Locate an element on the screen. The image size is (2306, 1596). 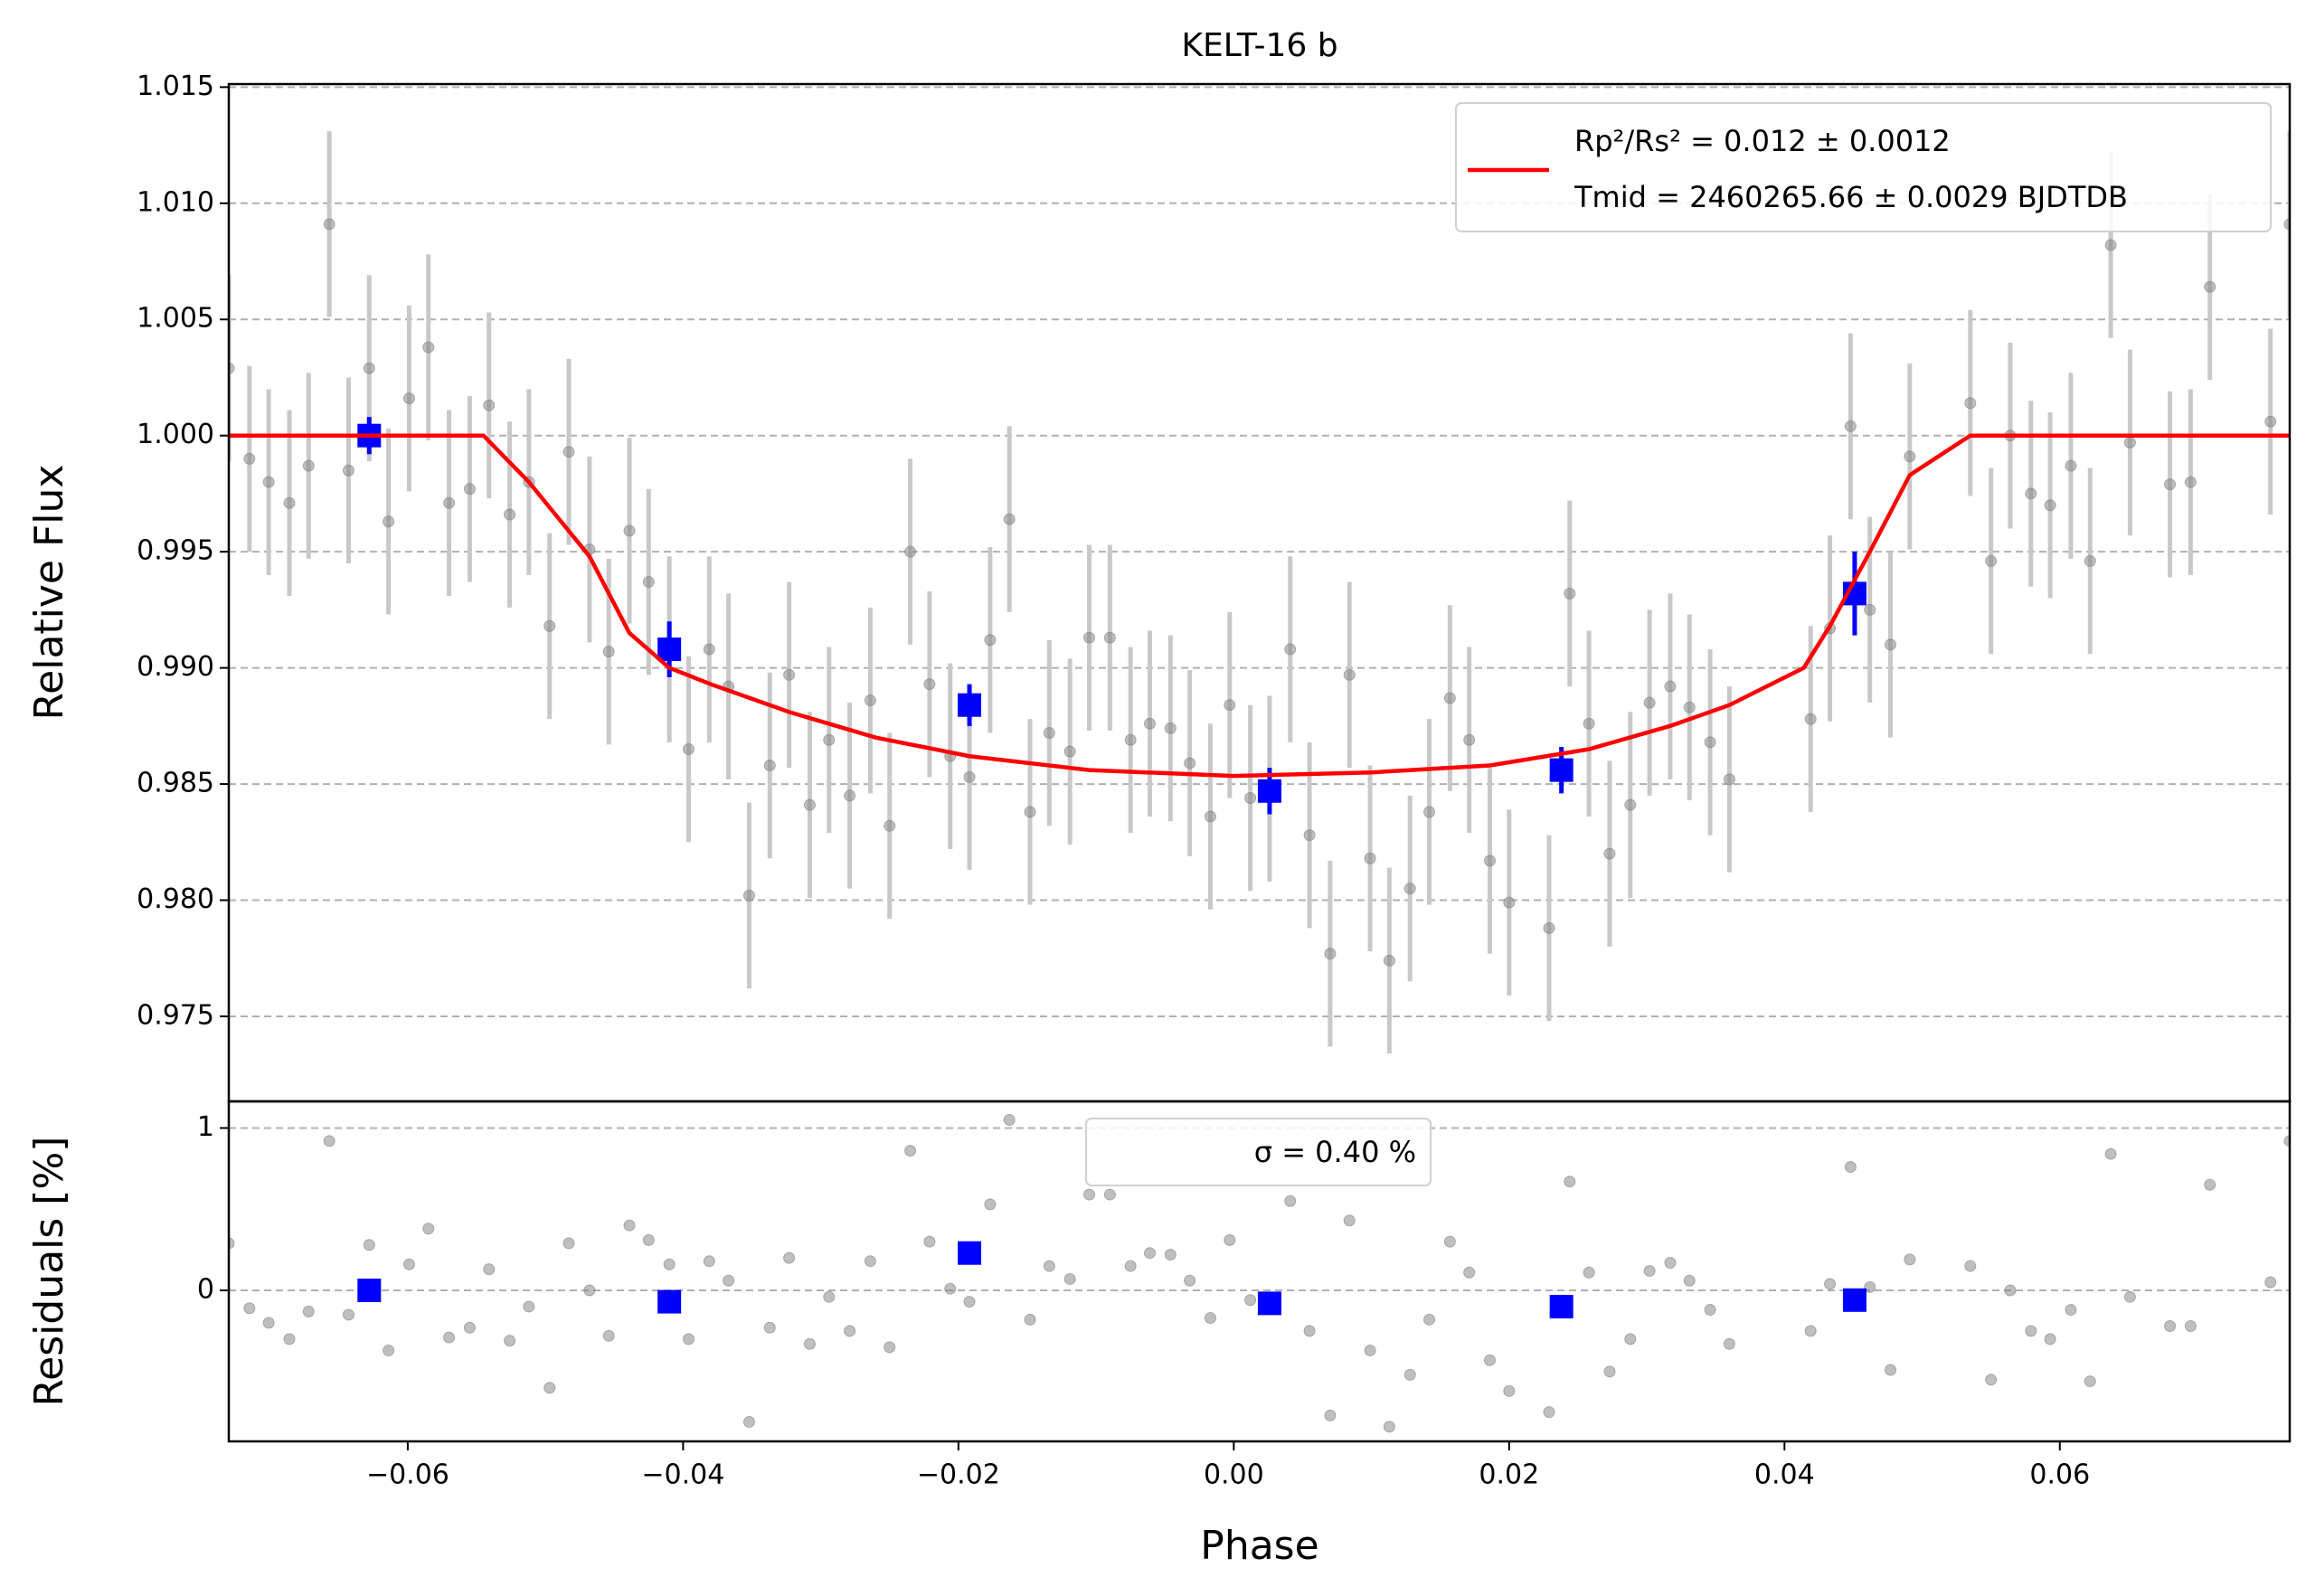
y-tick-label: 0.990 is located at coordinates (175, 667).